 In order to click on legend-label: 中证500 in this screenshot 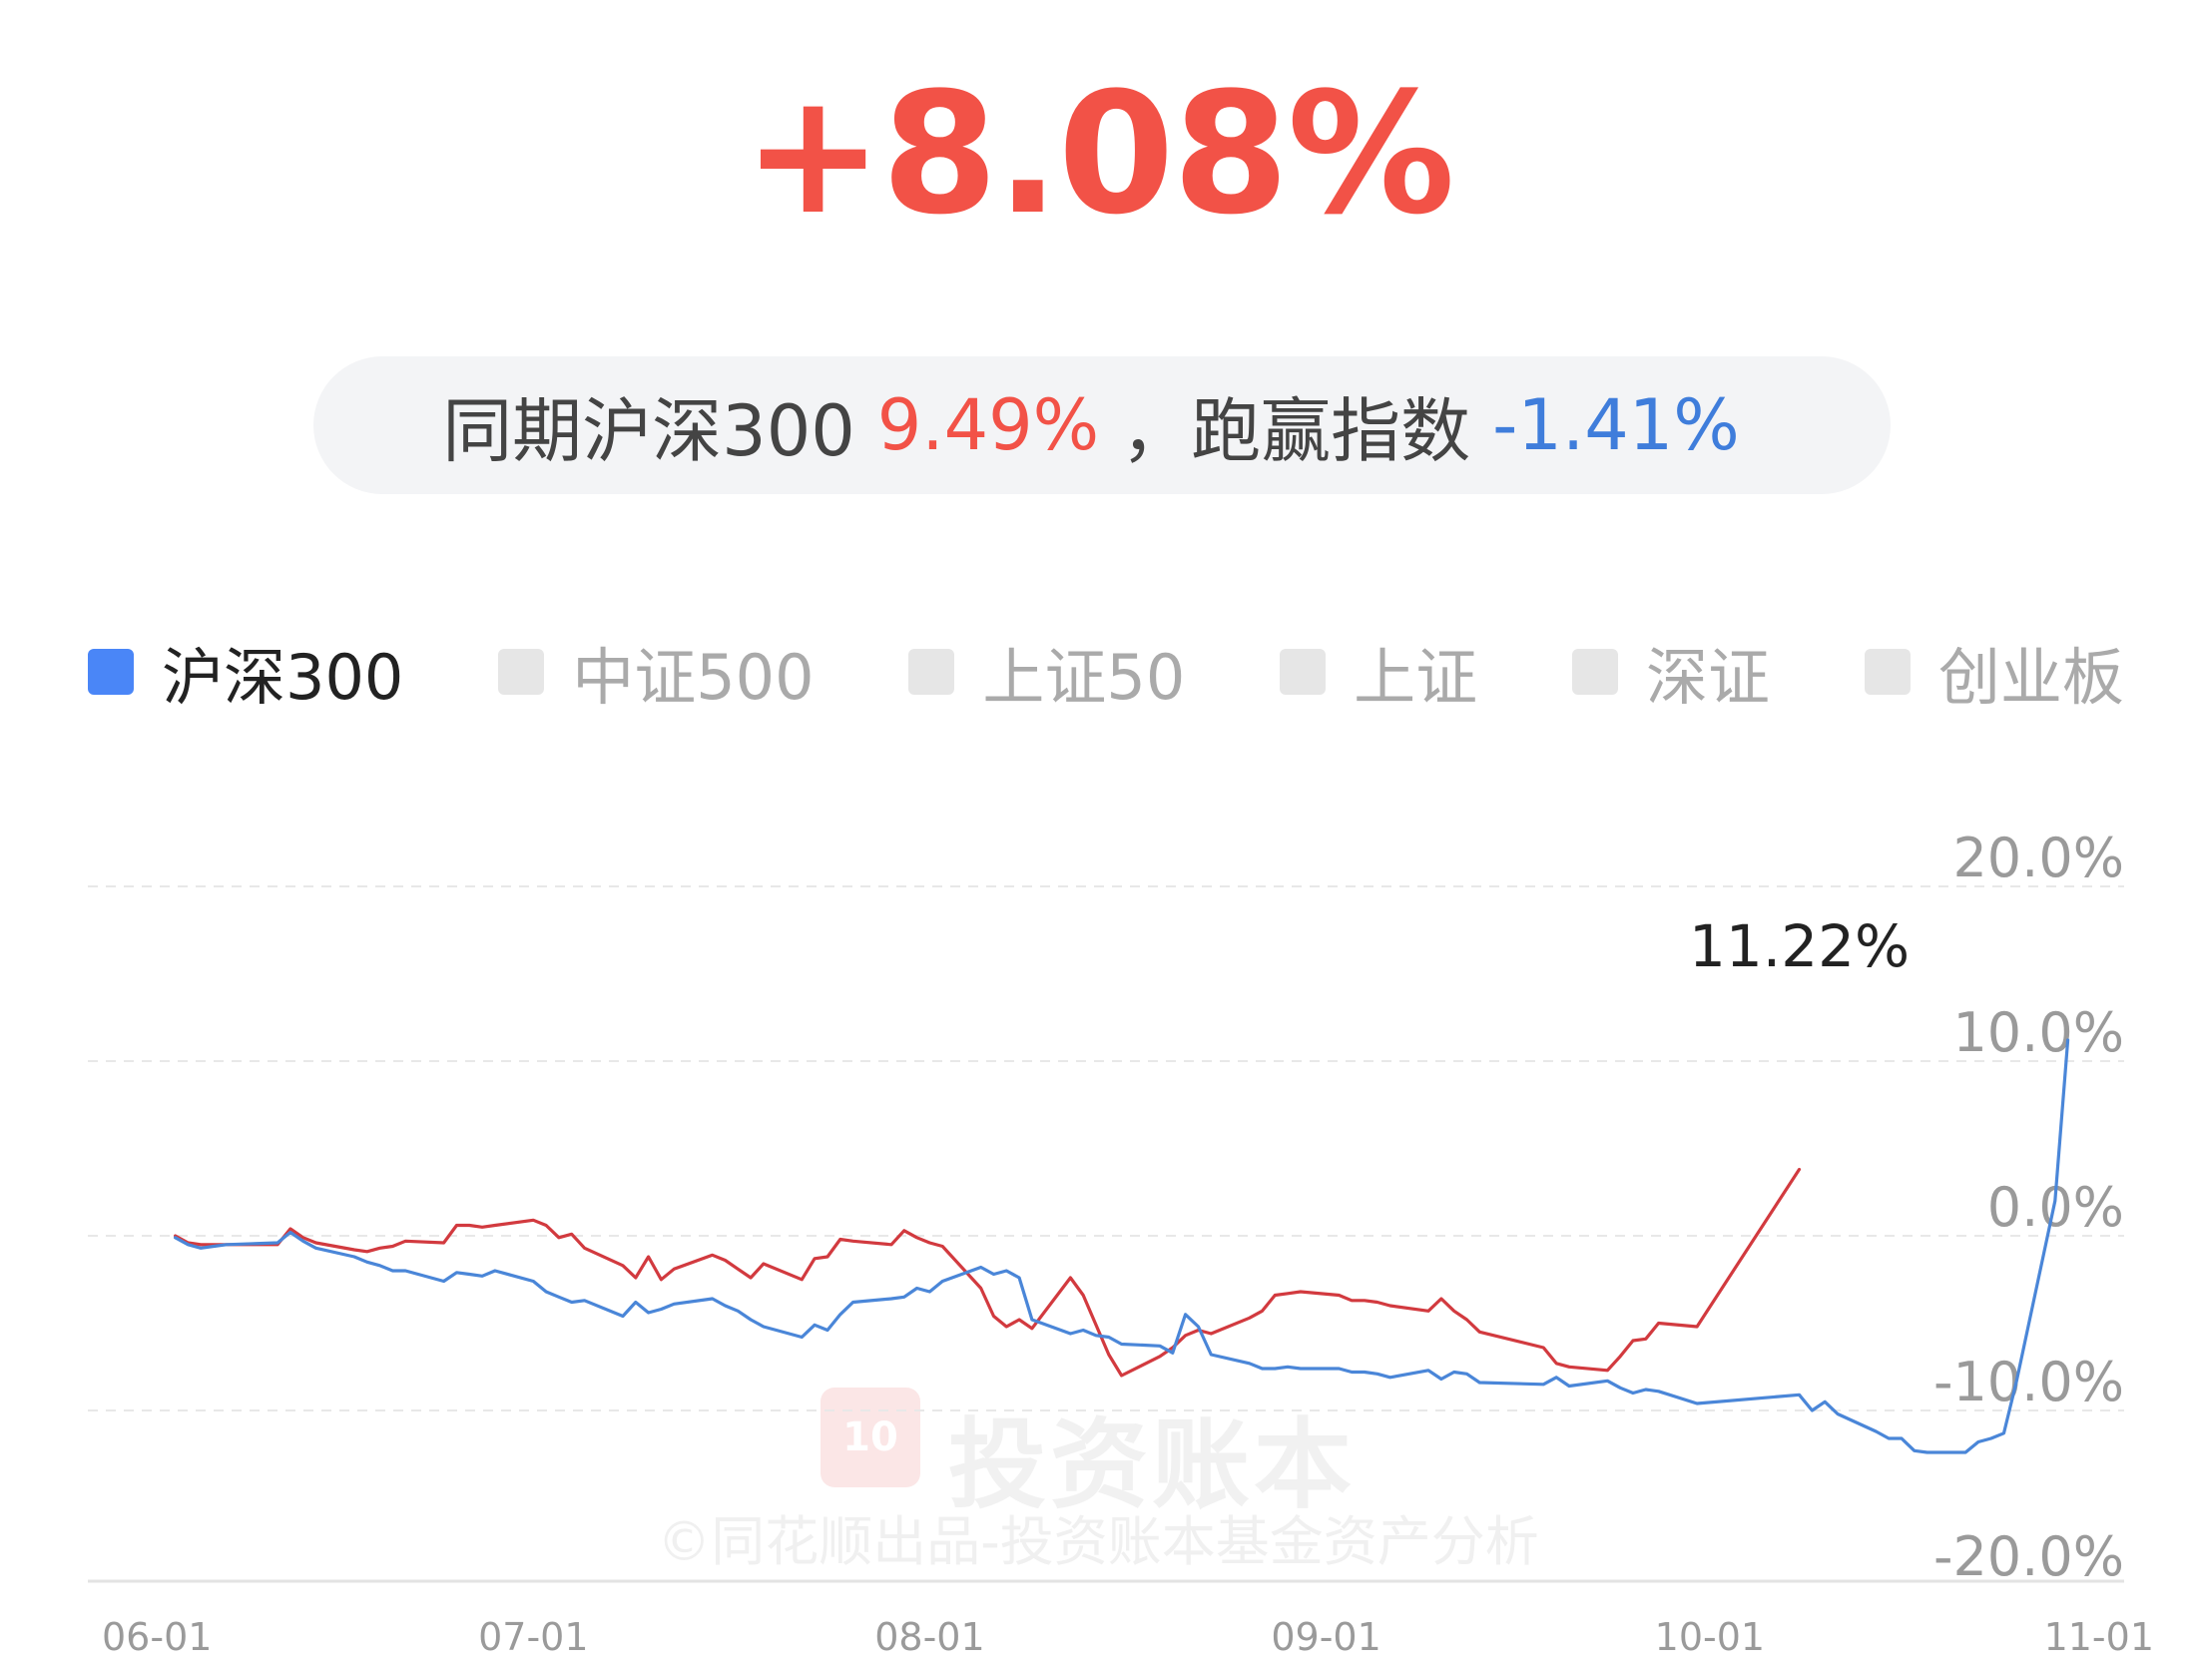, I will do `click(693, 677)`.